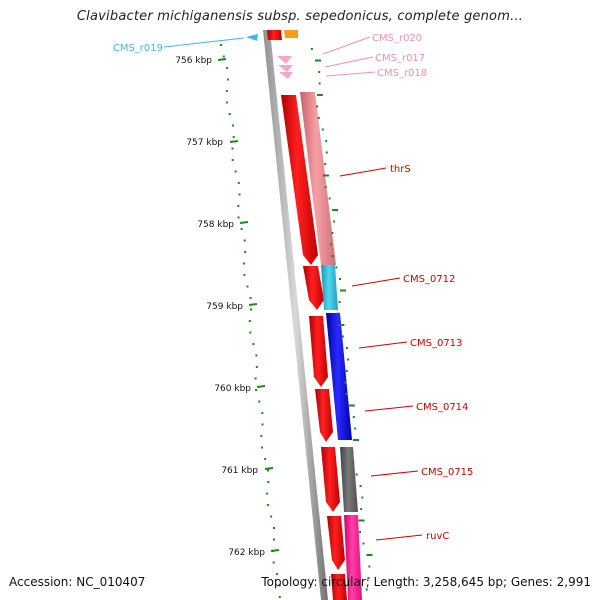 This screenshot has height=600, width=600. Describe the element at coordinates (138, 48) in the screenshot. I see `label-CMS_r019: CMS_r019` at that location.